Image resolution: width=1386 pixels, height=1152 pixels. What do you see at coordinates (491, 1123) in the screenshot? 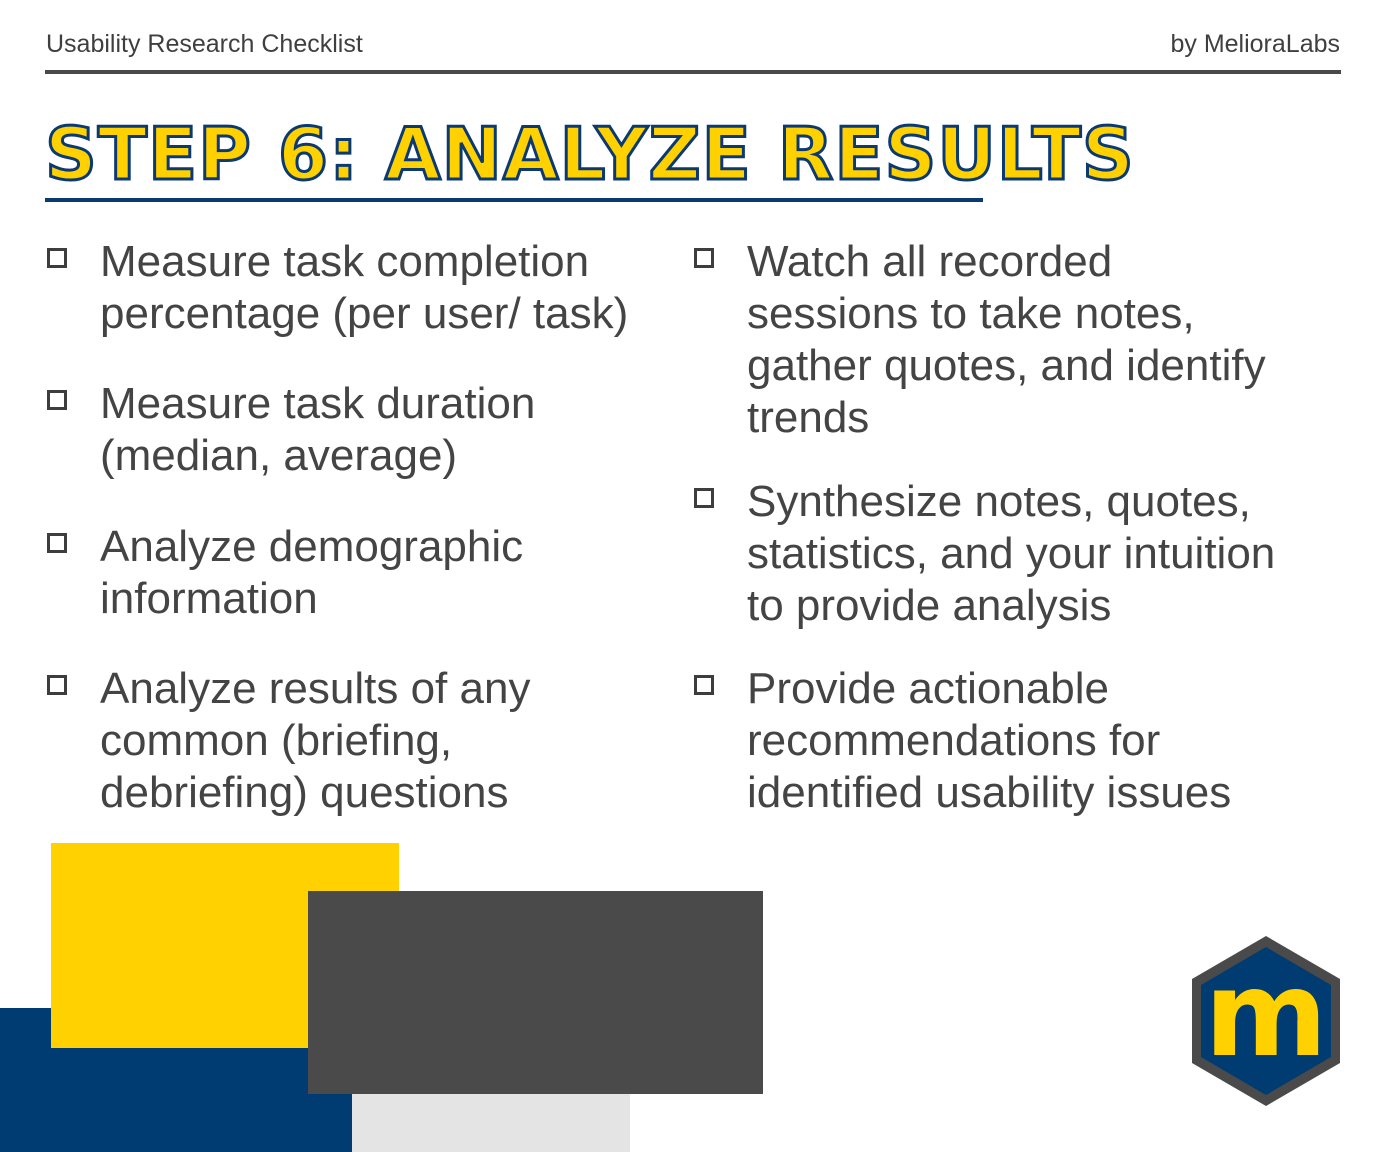
I see `decor-lightgray-block` at bounding box center [491, 1123].